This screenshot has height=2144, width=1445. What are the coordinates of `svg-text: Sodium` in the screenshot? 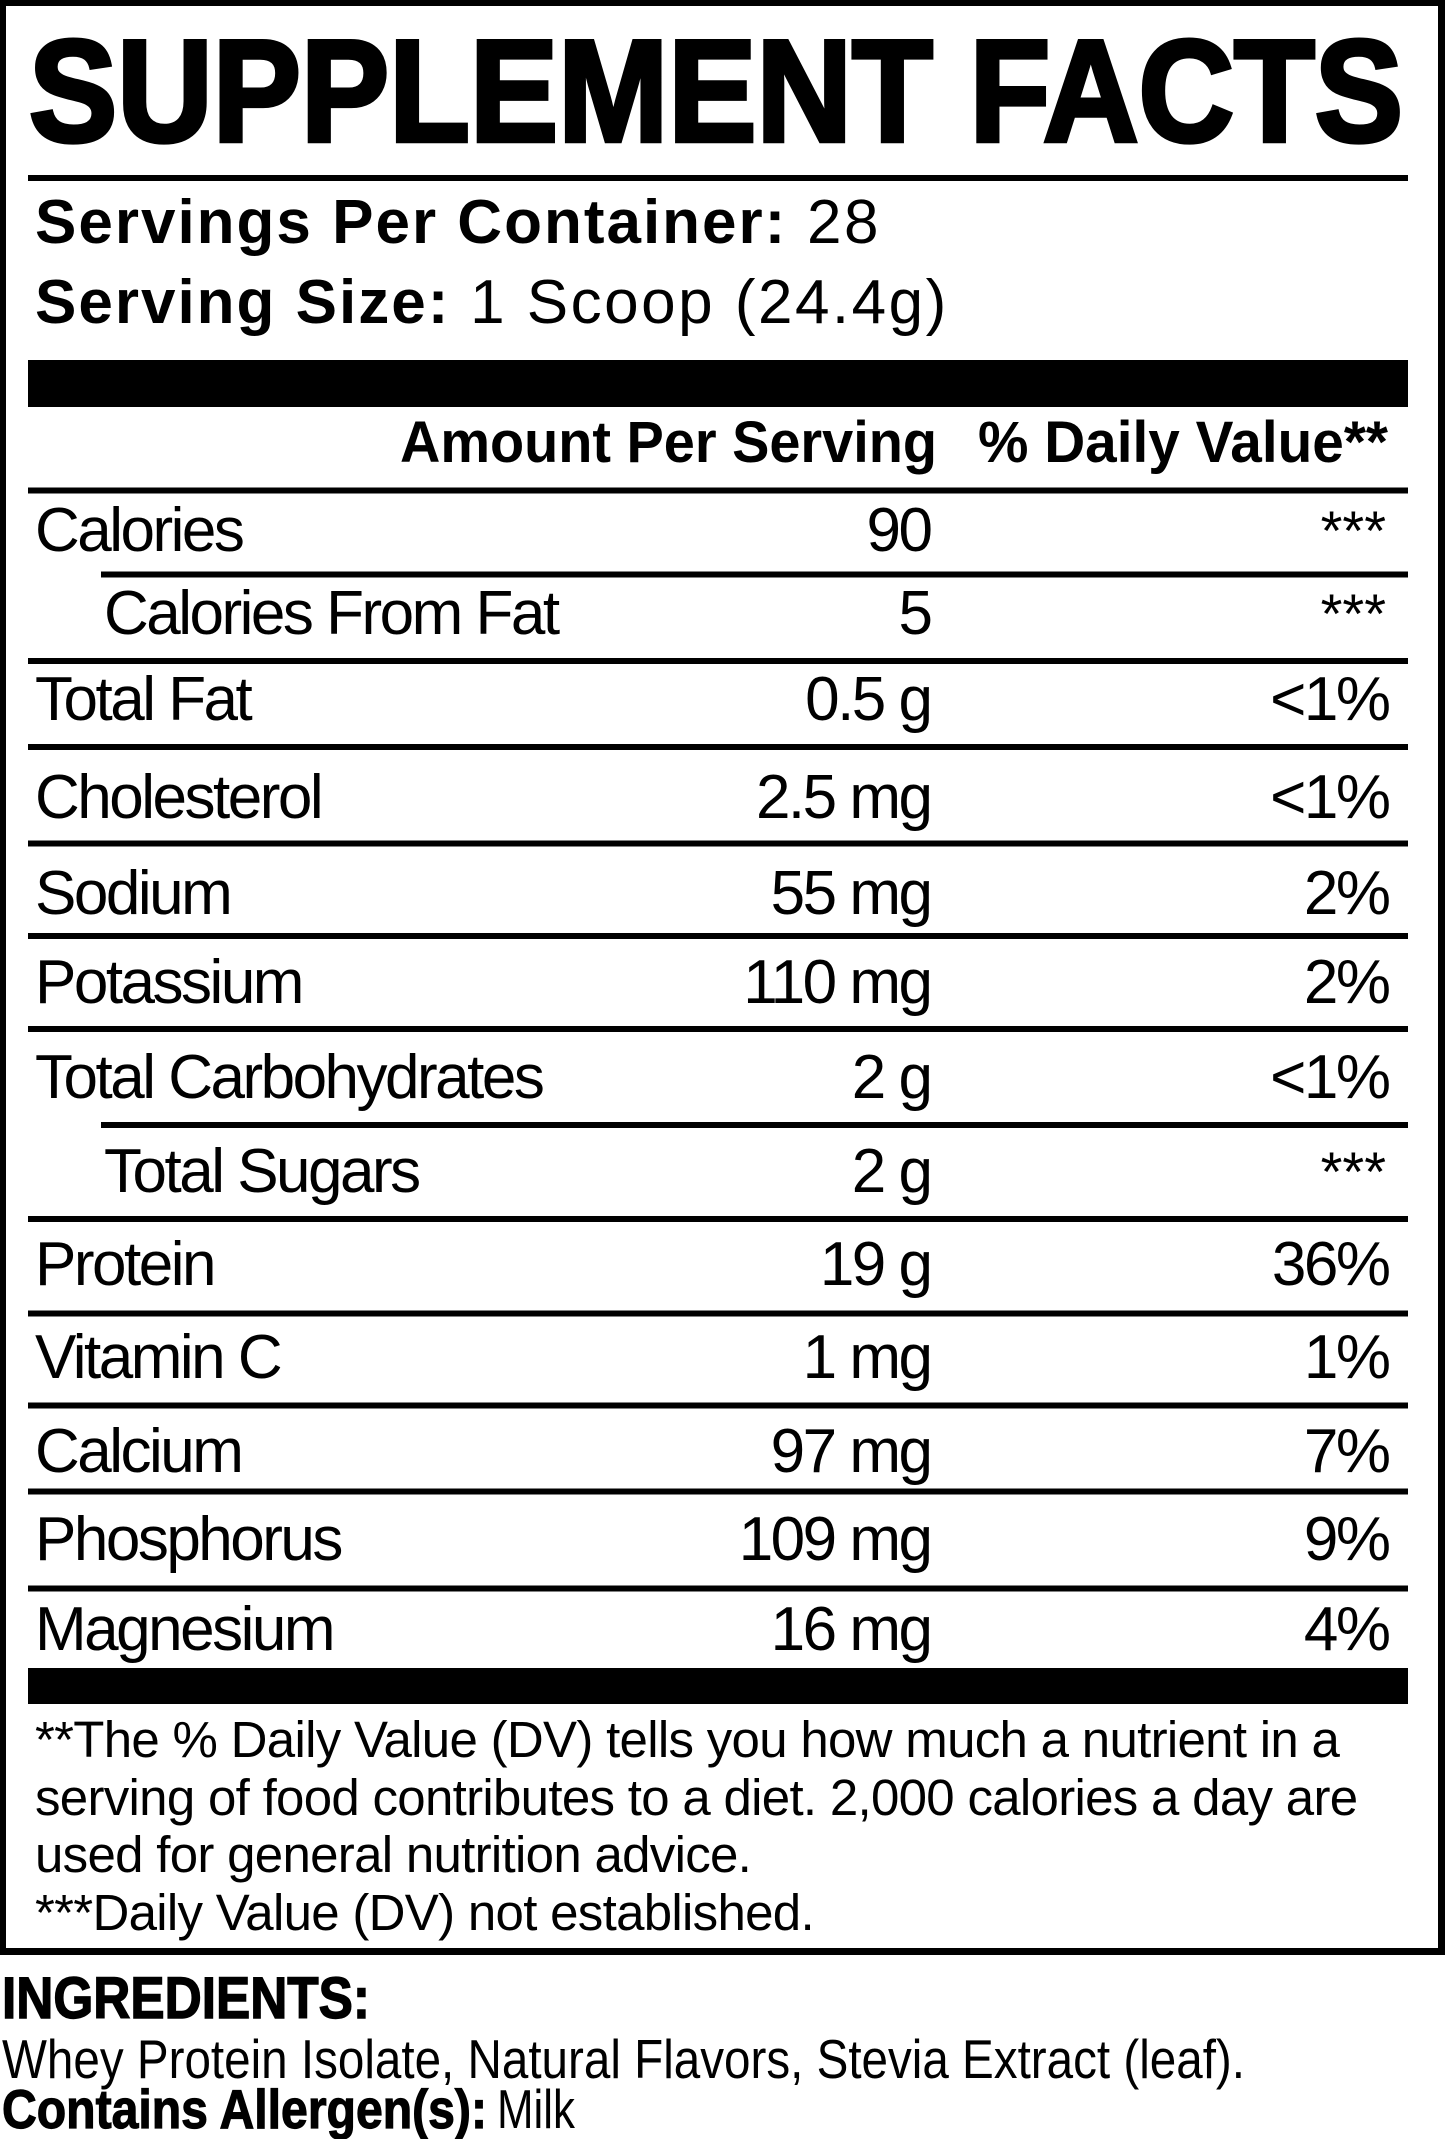 It's located at (132, 893).